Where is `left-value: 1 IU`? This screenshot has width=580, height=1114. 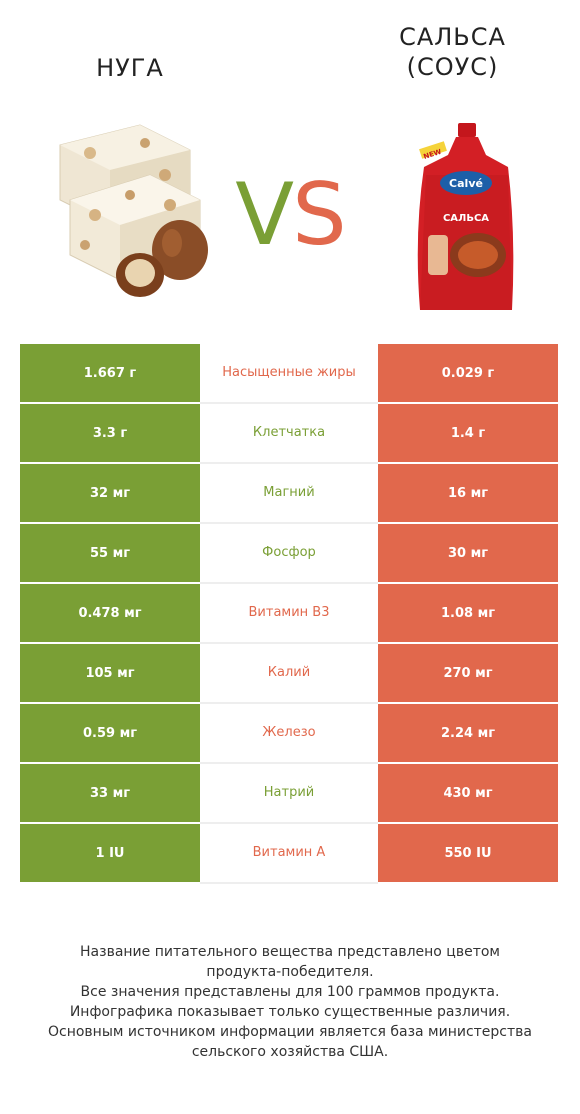 left-value: 1 IU is located at coordinates (110, 854).